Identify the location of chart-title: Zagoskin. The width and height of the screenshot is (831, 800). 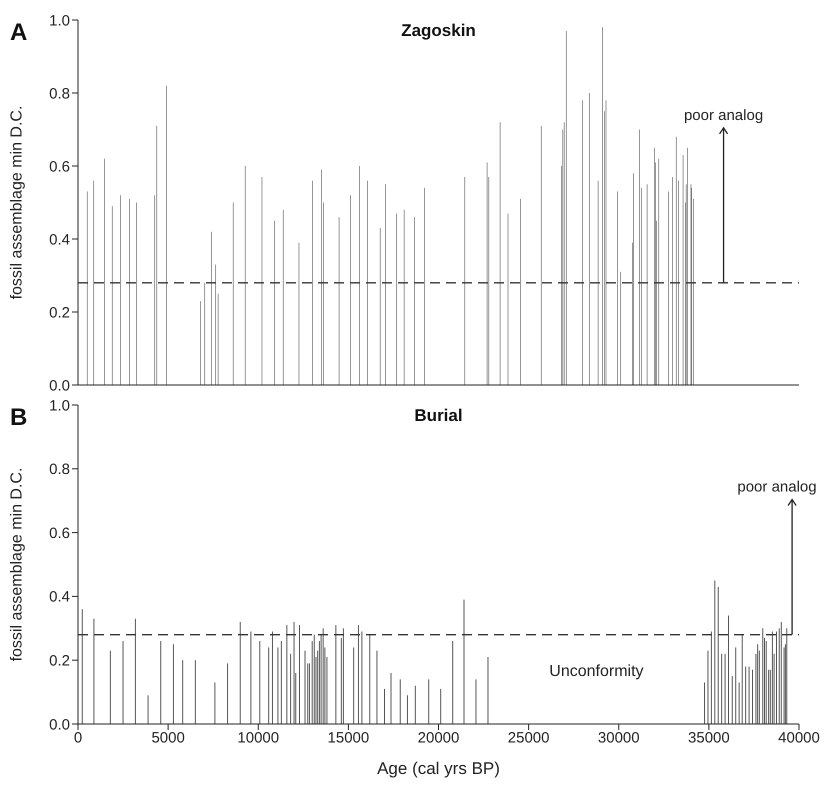
(438, 30).